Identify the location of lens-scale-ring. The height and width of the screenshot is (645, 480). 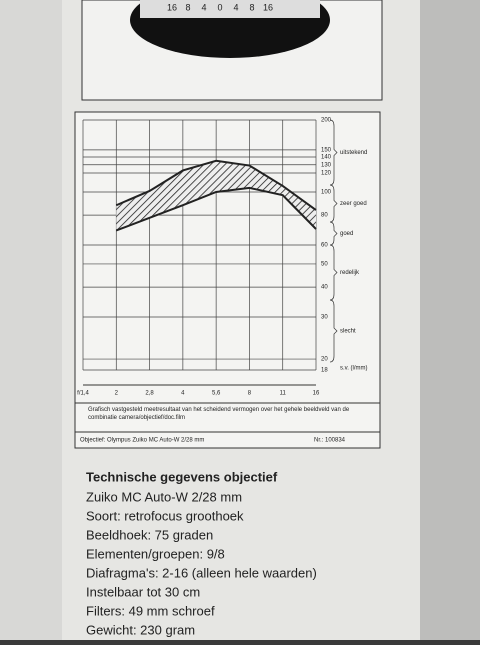
(230, 9).